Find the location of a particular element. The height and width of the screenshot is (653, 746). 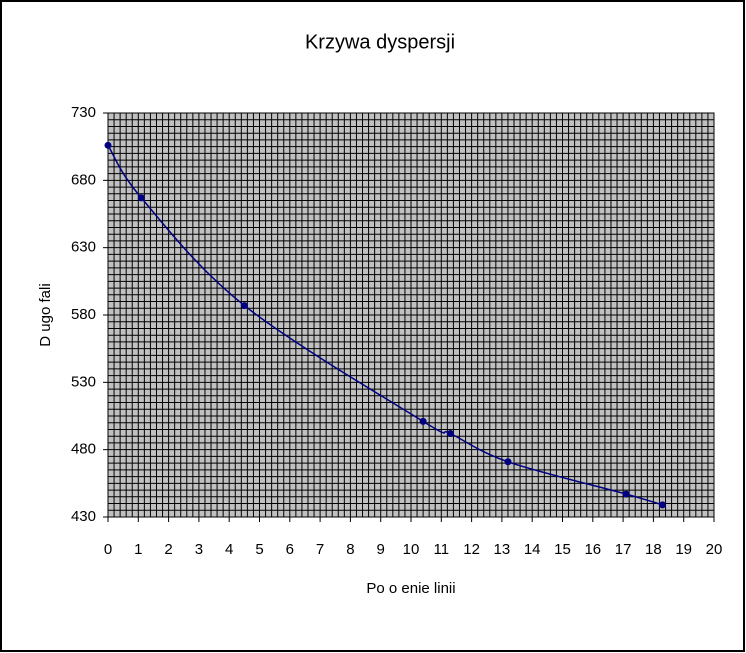

x-tick-label: 1 is located at coordinates (138, 549).